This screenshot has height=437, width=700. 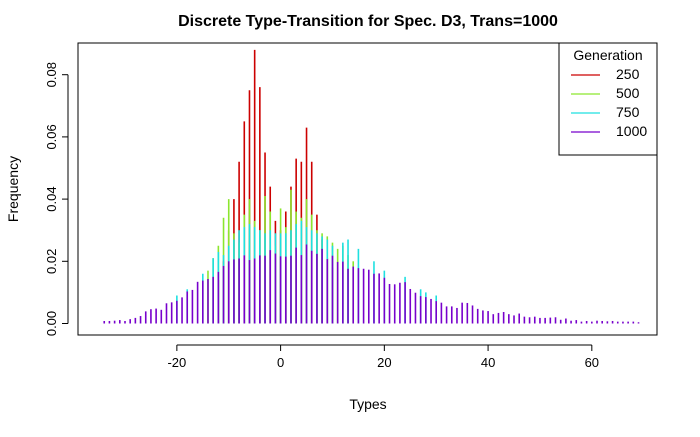 I want to click on x-tick-label: 0, so click(x=280, y=362).